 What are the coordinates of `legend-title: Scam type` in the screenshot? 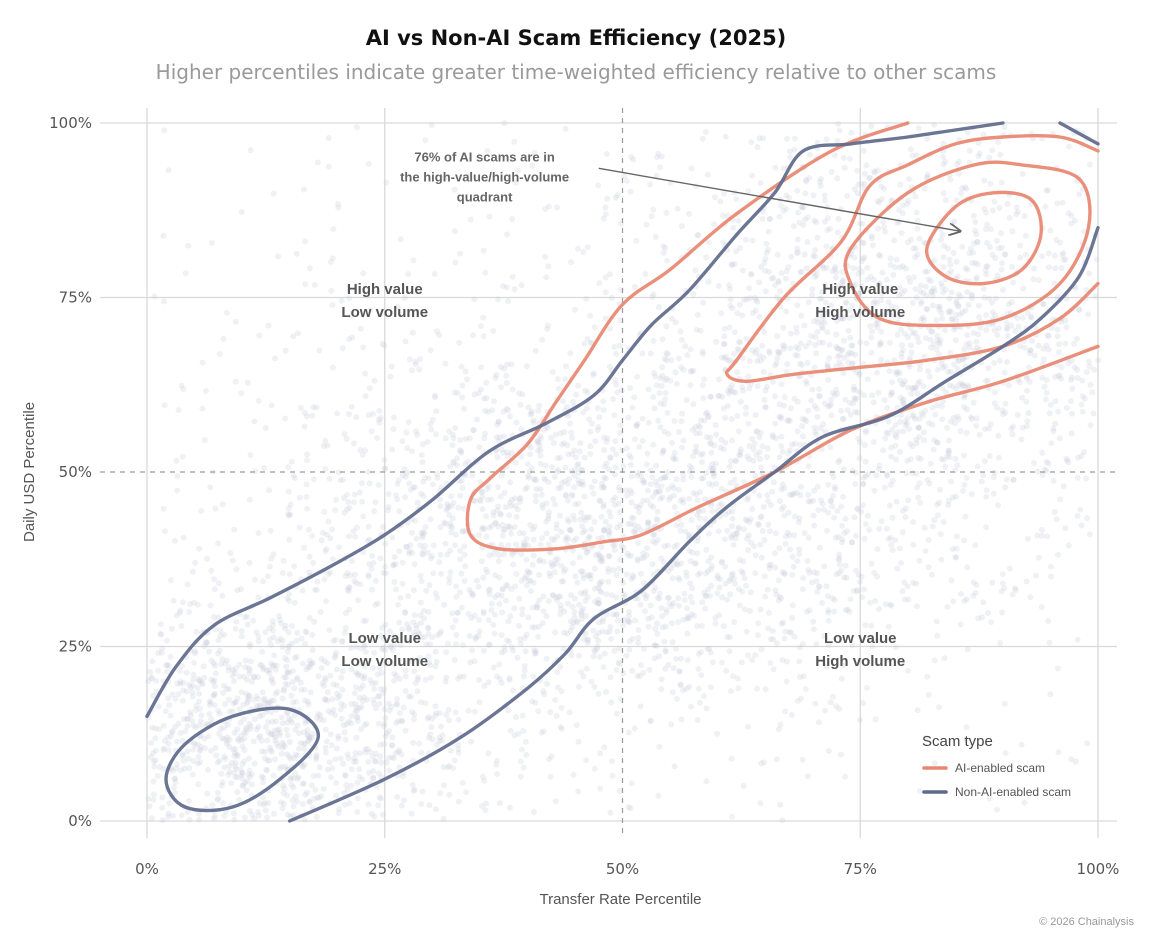 It's located at (957, 741).